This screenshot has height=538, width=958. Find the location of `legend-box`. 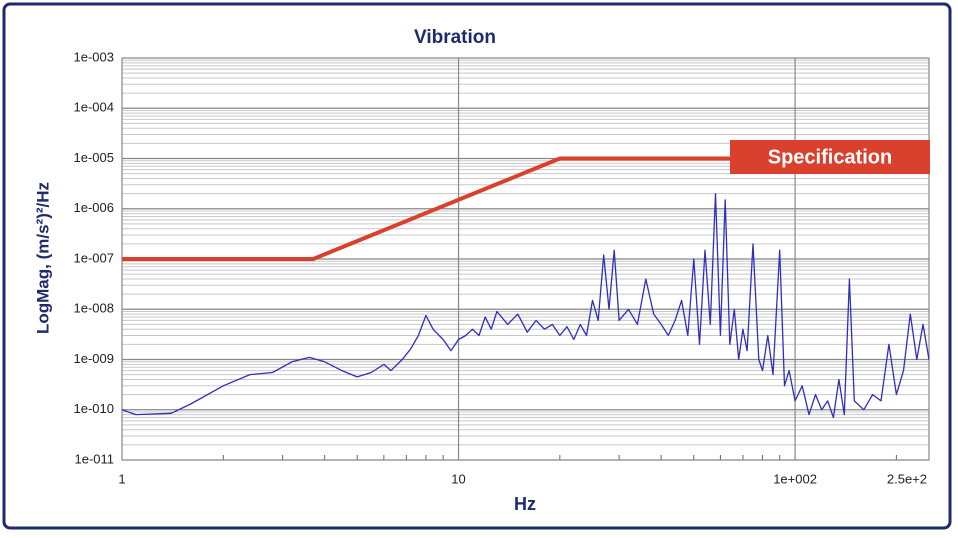

legend-box is located at coordinates (830, 157).